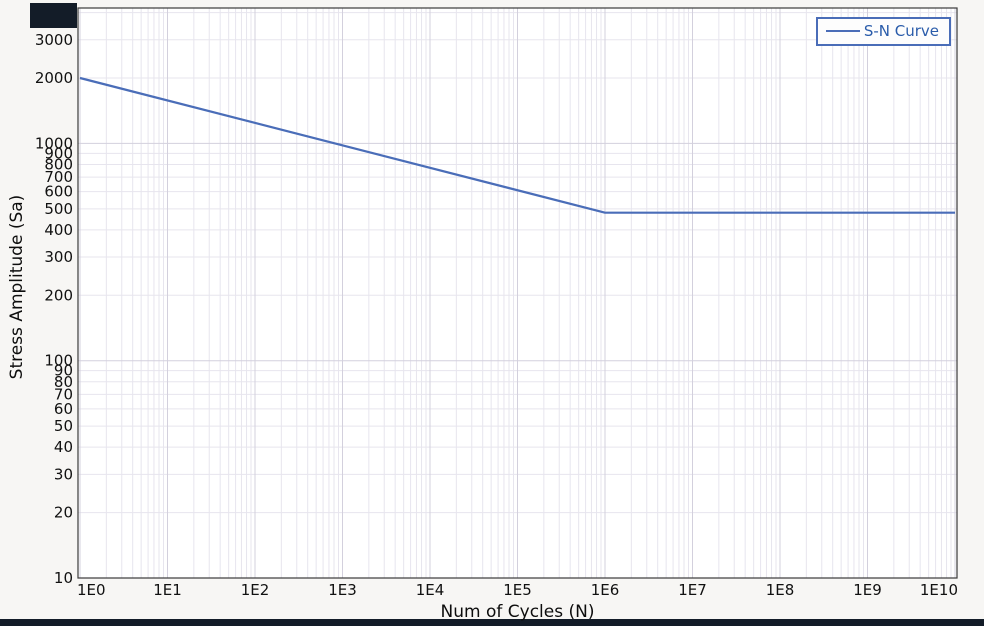 The height and width of the screenshot is (626, 984). What do you see at coordinates (58, 361) in the screenshot?
I see `y-tick-label: 100` at bounding box center [58, 361].